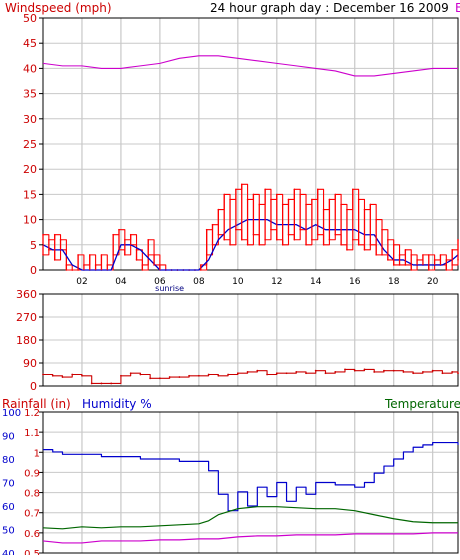 The image size is (460, 560). What do you see at coordinates (8, 484) in the screenshot?
I see `humidity-tick-label: 70` at bounding box center [8, 484].